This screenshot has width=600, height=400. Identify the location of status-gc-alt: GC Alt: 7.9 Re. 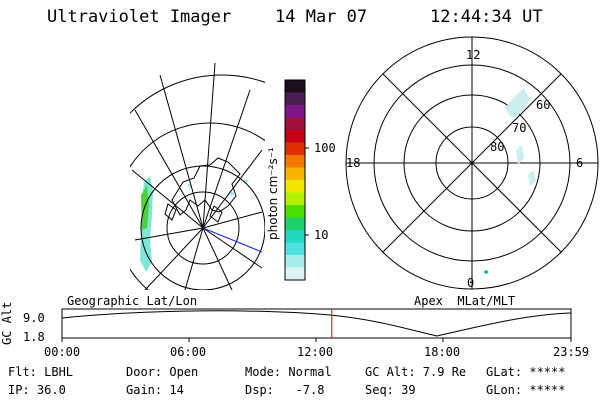
(416, 372).